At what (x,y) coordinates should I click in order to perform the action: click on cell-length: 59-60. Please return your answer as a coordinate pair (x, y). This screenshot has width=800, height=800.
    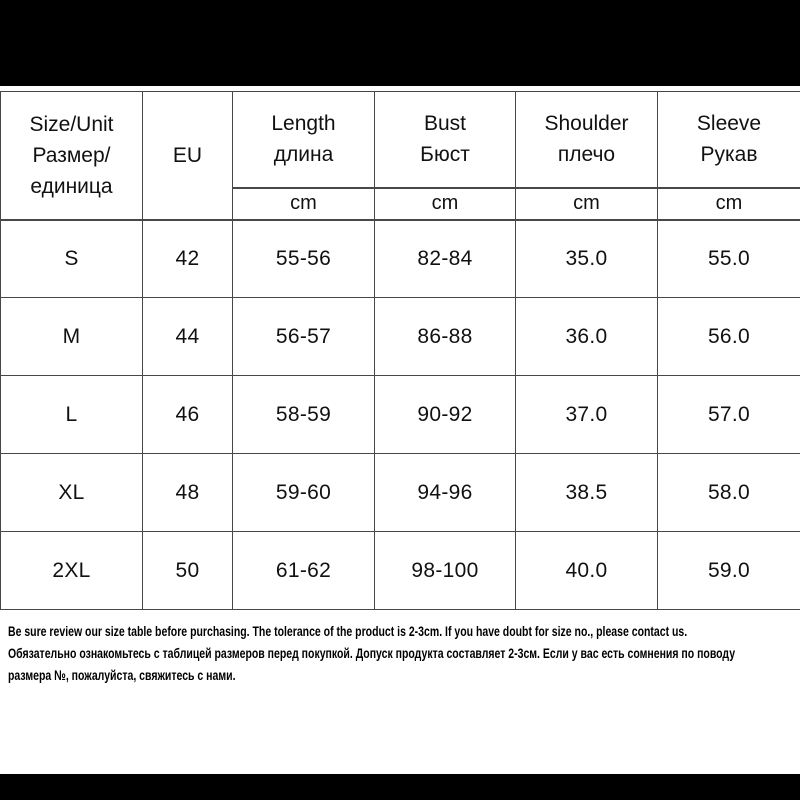
    Looking at the image, I should click on (303, 492).